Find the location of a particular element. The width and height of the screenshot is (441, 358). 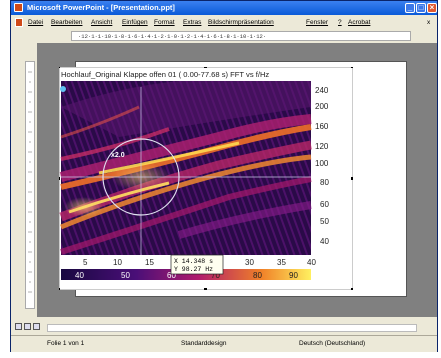

colorbar-tick: 90 is located at coordinates (293, 275).